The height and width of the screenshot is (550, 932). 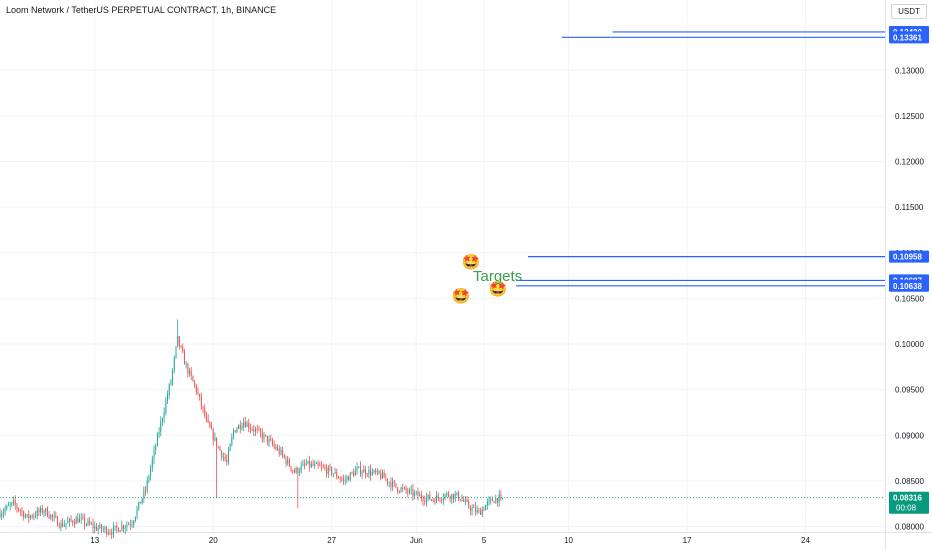 I want to click on y-tick-label: 0.10500, so click(x=909, y=298).